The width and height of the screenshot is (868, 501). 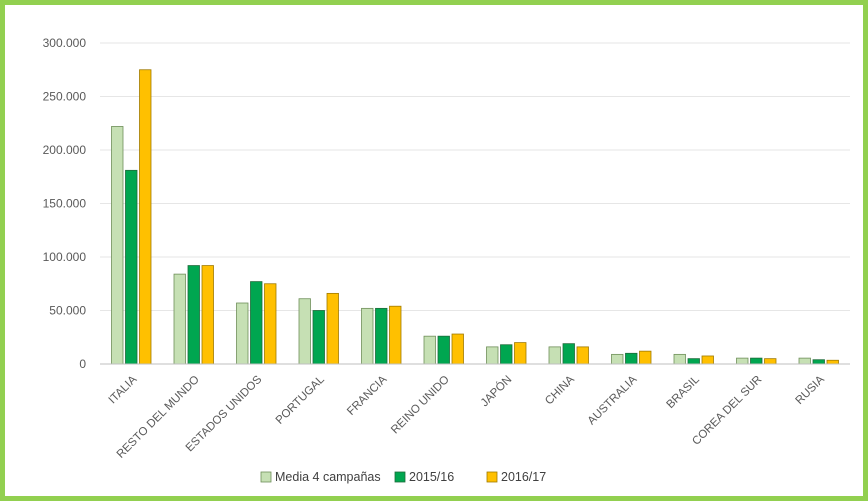 I want to click on y-tick-label: 150.000, so click(x=65, y=204).